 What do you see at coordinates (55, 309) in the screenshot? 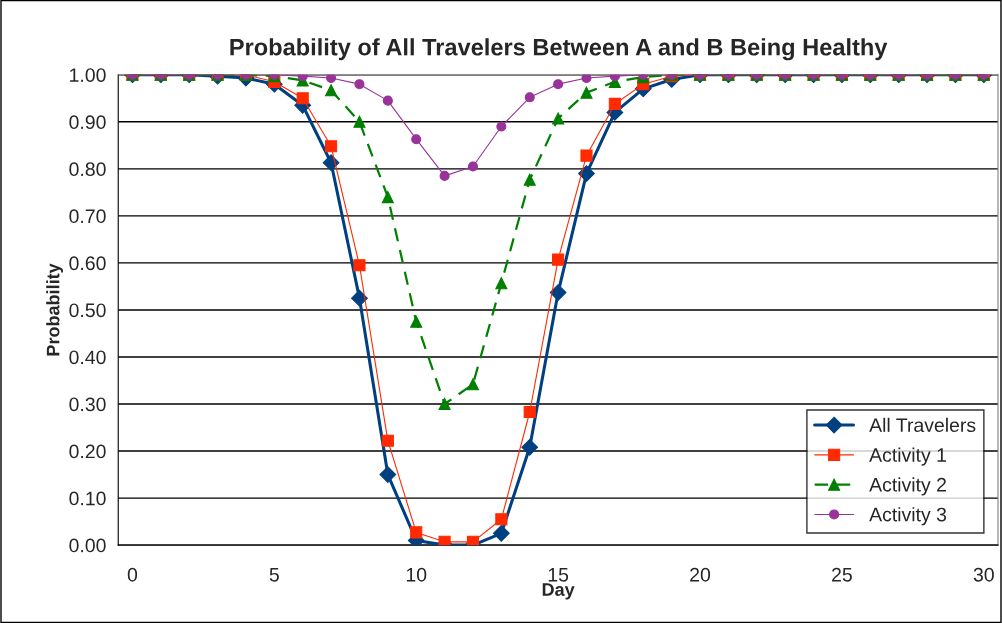
I see `y-axis-title: Probability` at bounding box center [55, 309].